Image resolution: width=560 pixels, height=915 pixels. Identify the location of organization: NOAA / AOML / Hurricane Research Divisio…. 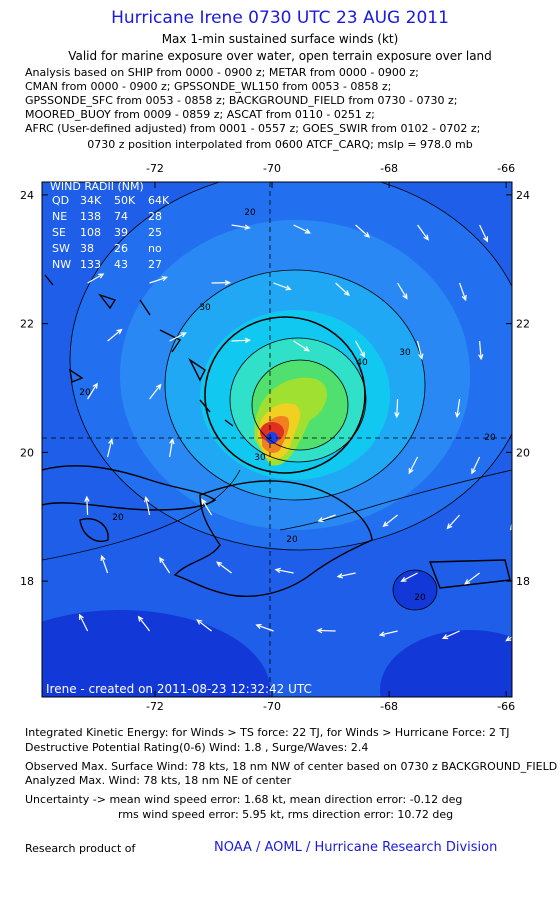
(356, 847).